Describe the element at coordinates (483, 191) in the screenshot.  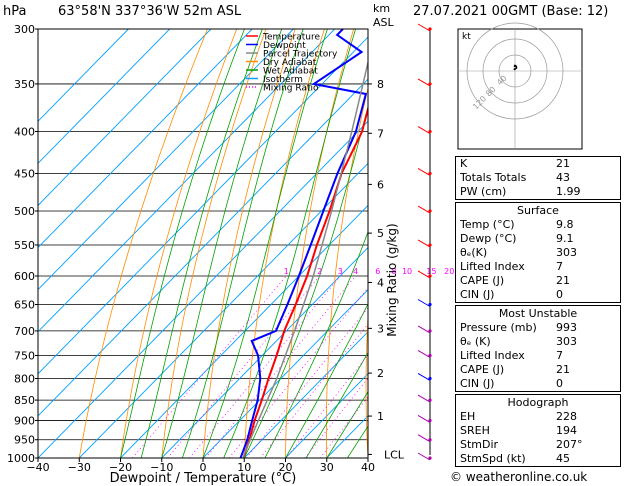
I see `index-label: PW (cm)` at that location.